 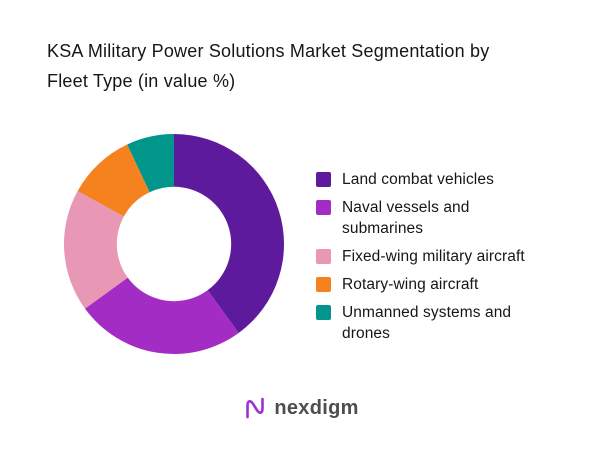 I want to click on legend-item: Naval vessels and submarines, so click(x=420, y=218).